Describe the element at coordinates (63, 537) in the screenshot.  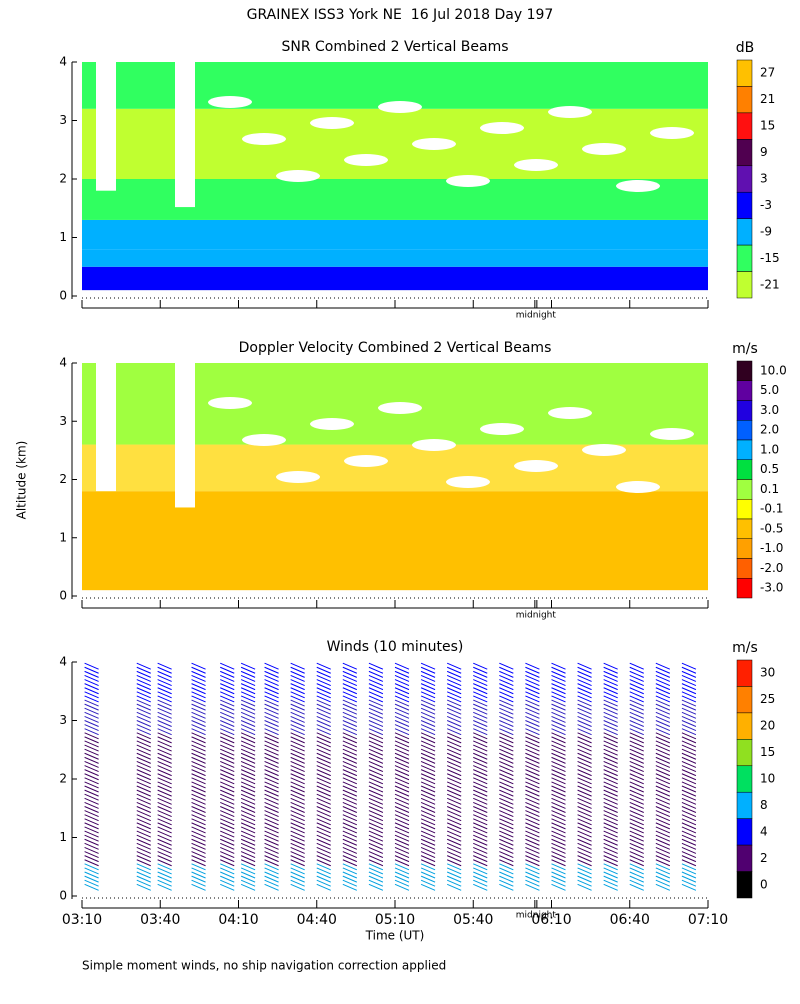
I see `y-tick-label: 1` at that location.